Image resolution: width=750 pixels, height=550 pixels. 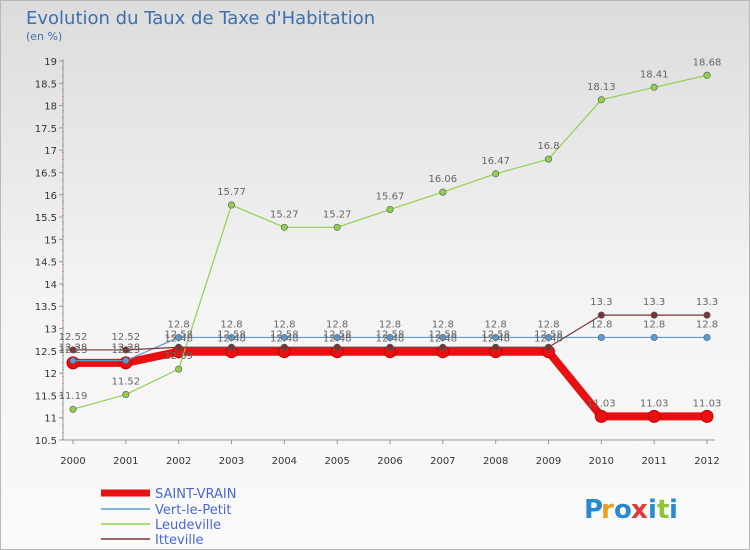 What do you see at coordinates (390, 384) in the screenshot?
I see `series-saint-vrain` at bounding box center [390, 384].